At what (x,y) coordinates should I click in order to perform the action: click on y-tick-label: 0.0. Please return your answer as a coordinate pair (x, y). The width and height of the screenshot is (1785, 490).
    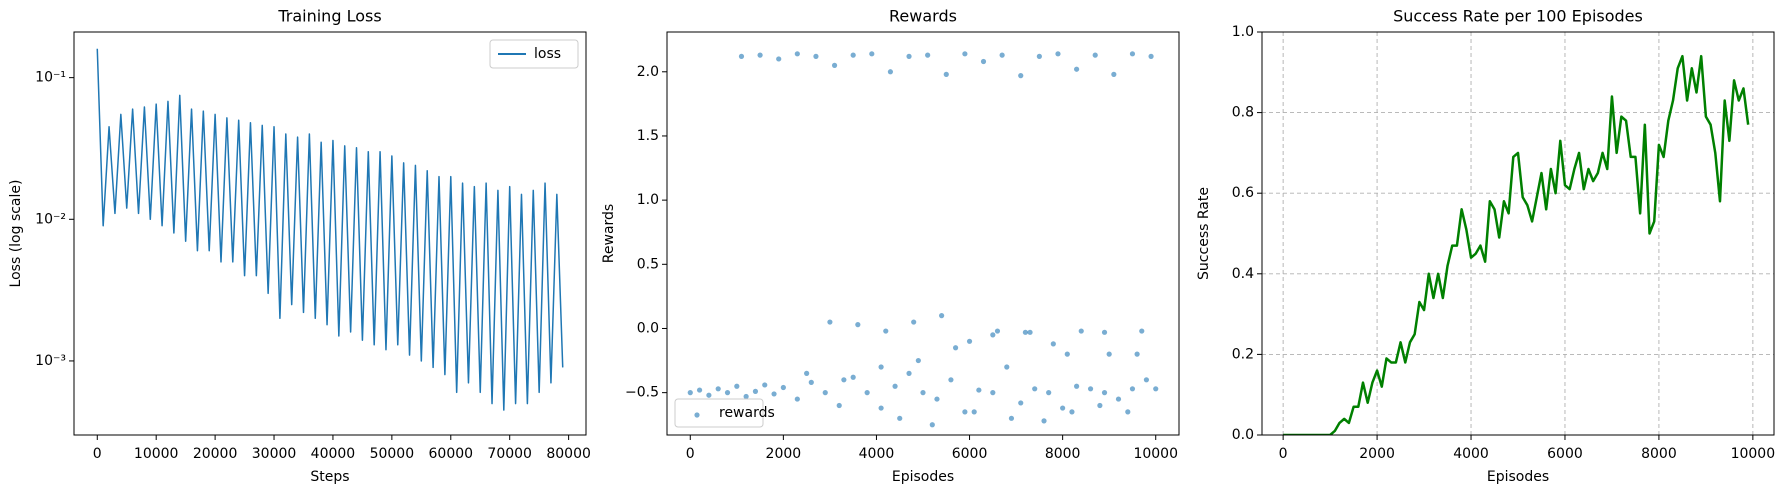
    Looking at the image, I should click on (648, 328).